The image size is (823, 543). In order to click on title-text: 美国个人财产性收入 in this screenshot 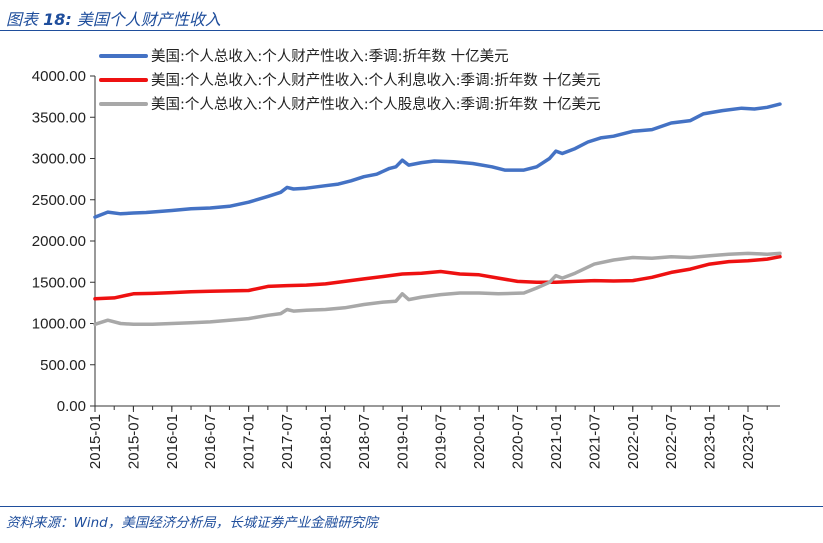, I will do `click(148, 19)`.